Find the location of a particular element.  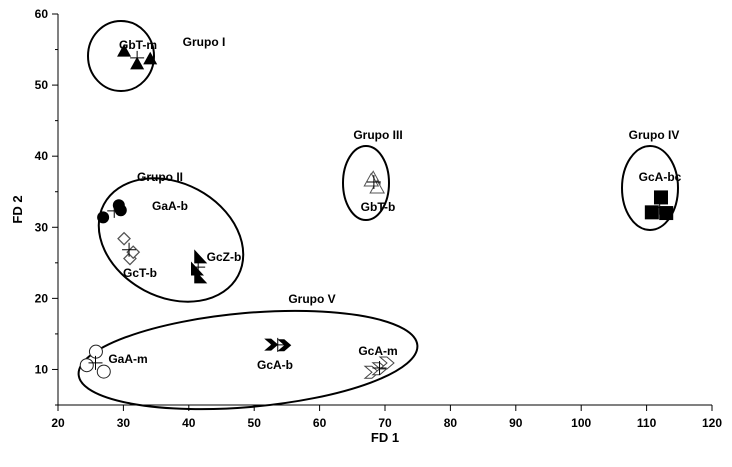

triangle-open-marker is located at coordinates (371, 179).